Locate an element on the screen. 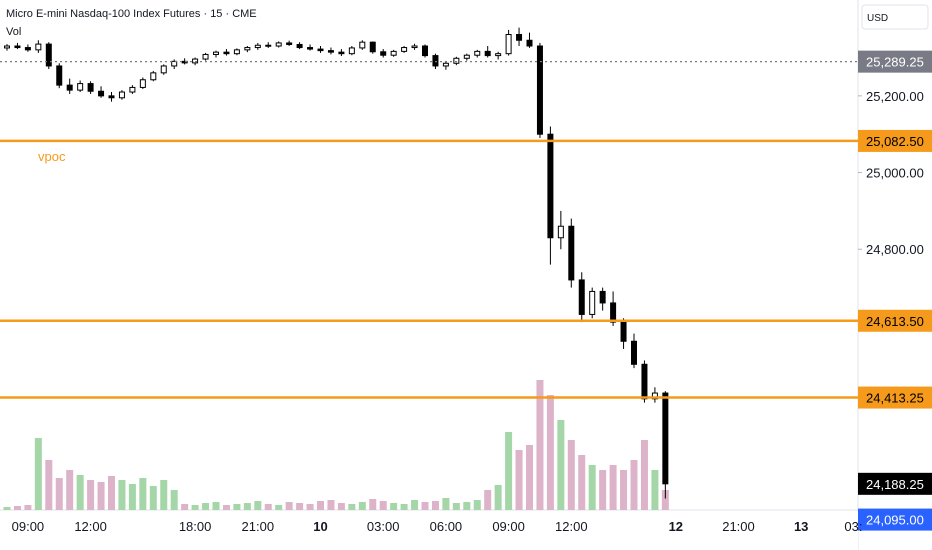 The image size is (932, 550). x-tick-label: 09:00 is located at coordinates (28, 526).